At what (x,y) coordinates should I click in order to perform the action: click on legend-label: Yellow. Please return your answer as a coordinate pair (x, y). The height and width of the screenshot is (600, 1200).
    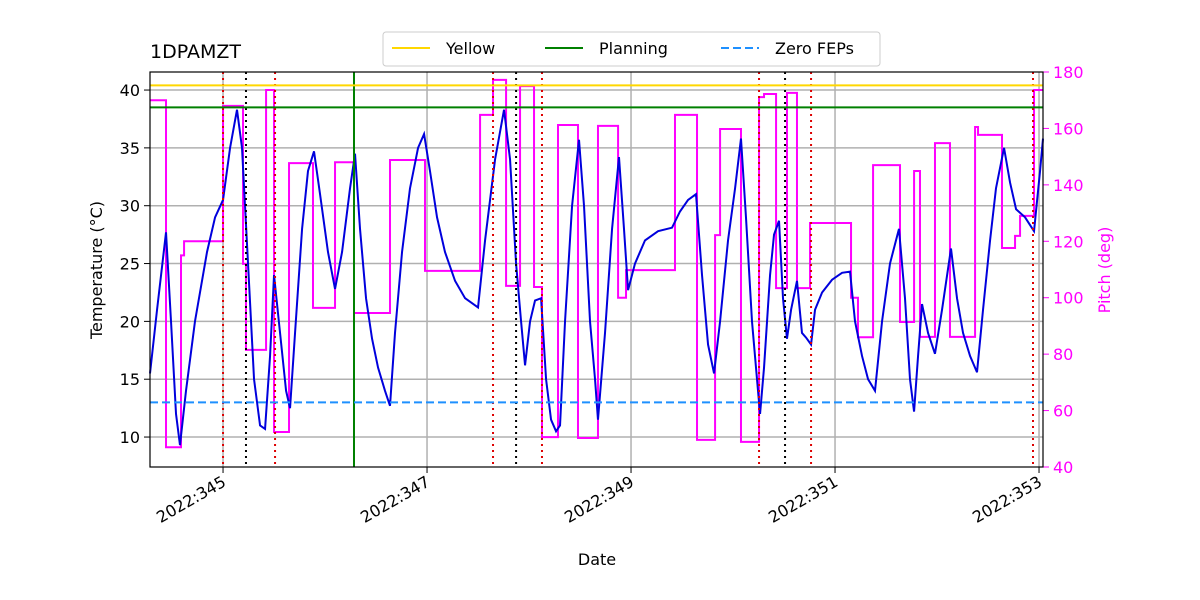
    Looking at the image, I should click on (470, 48).